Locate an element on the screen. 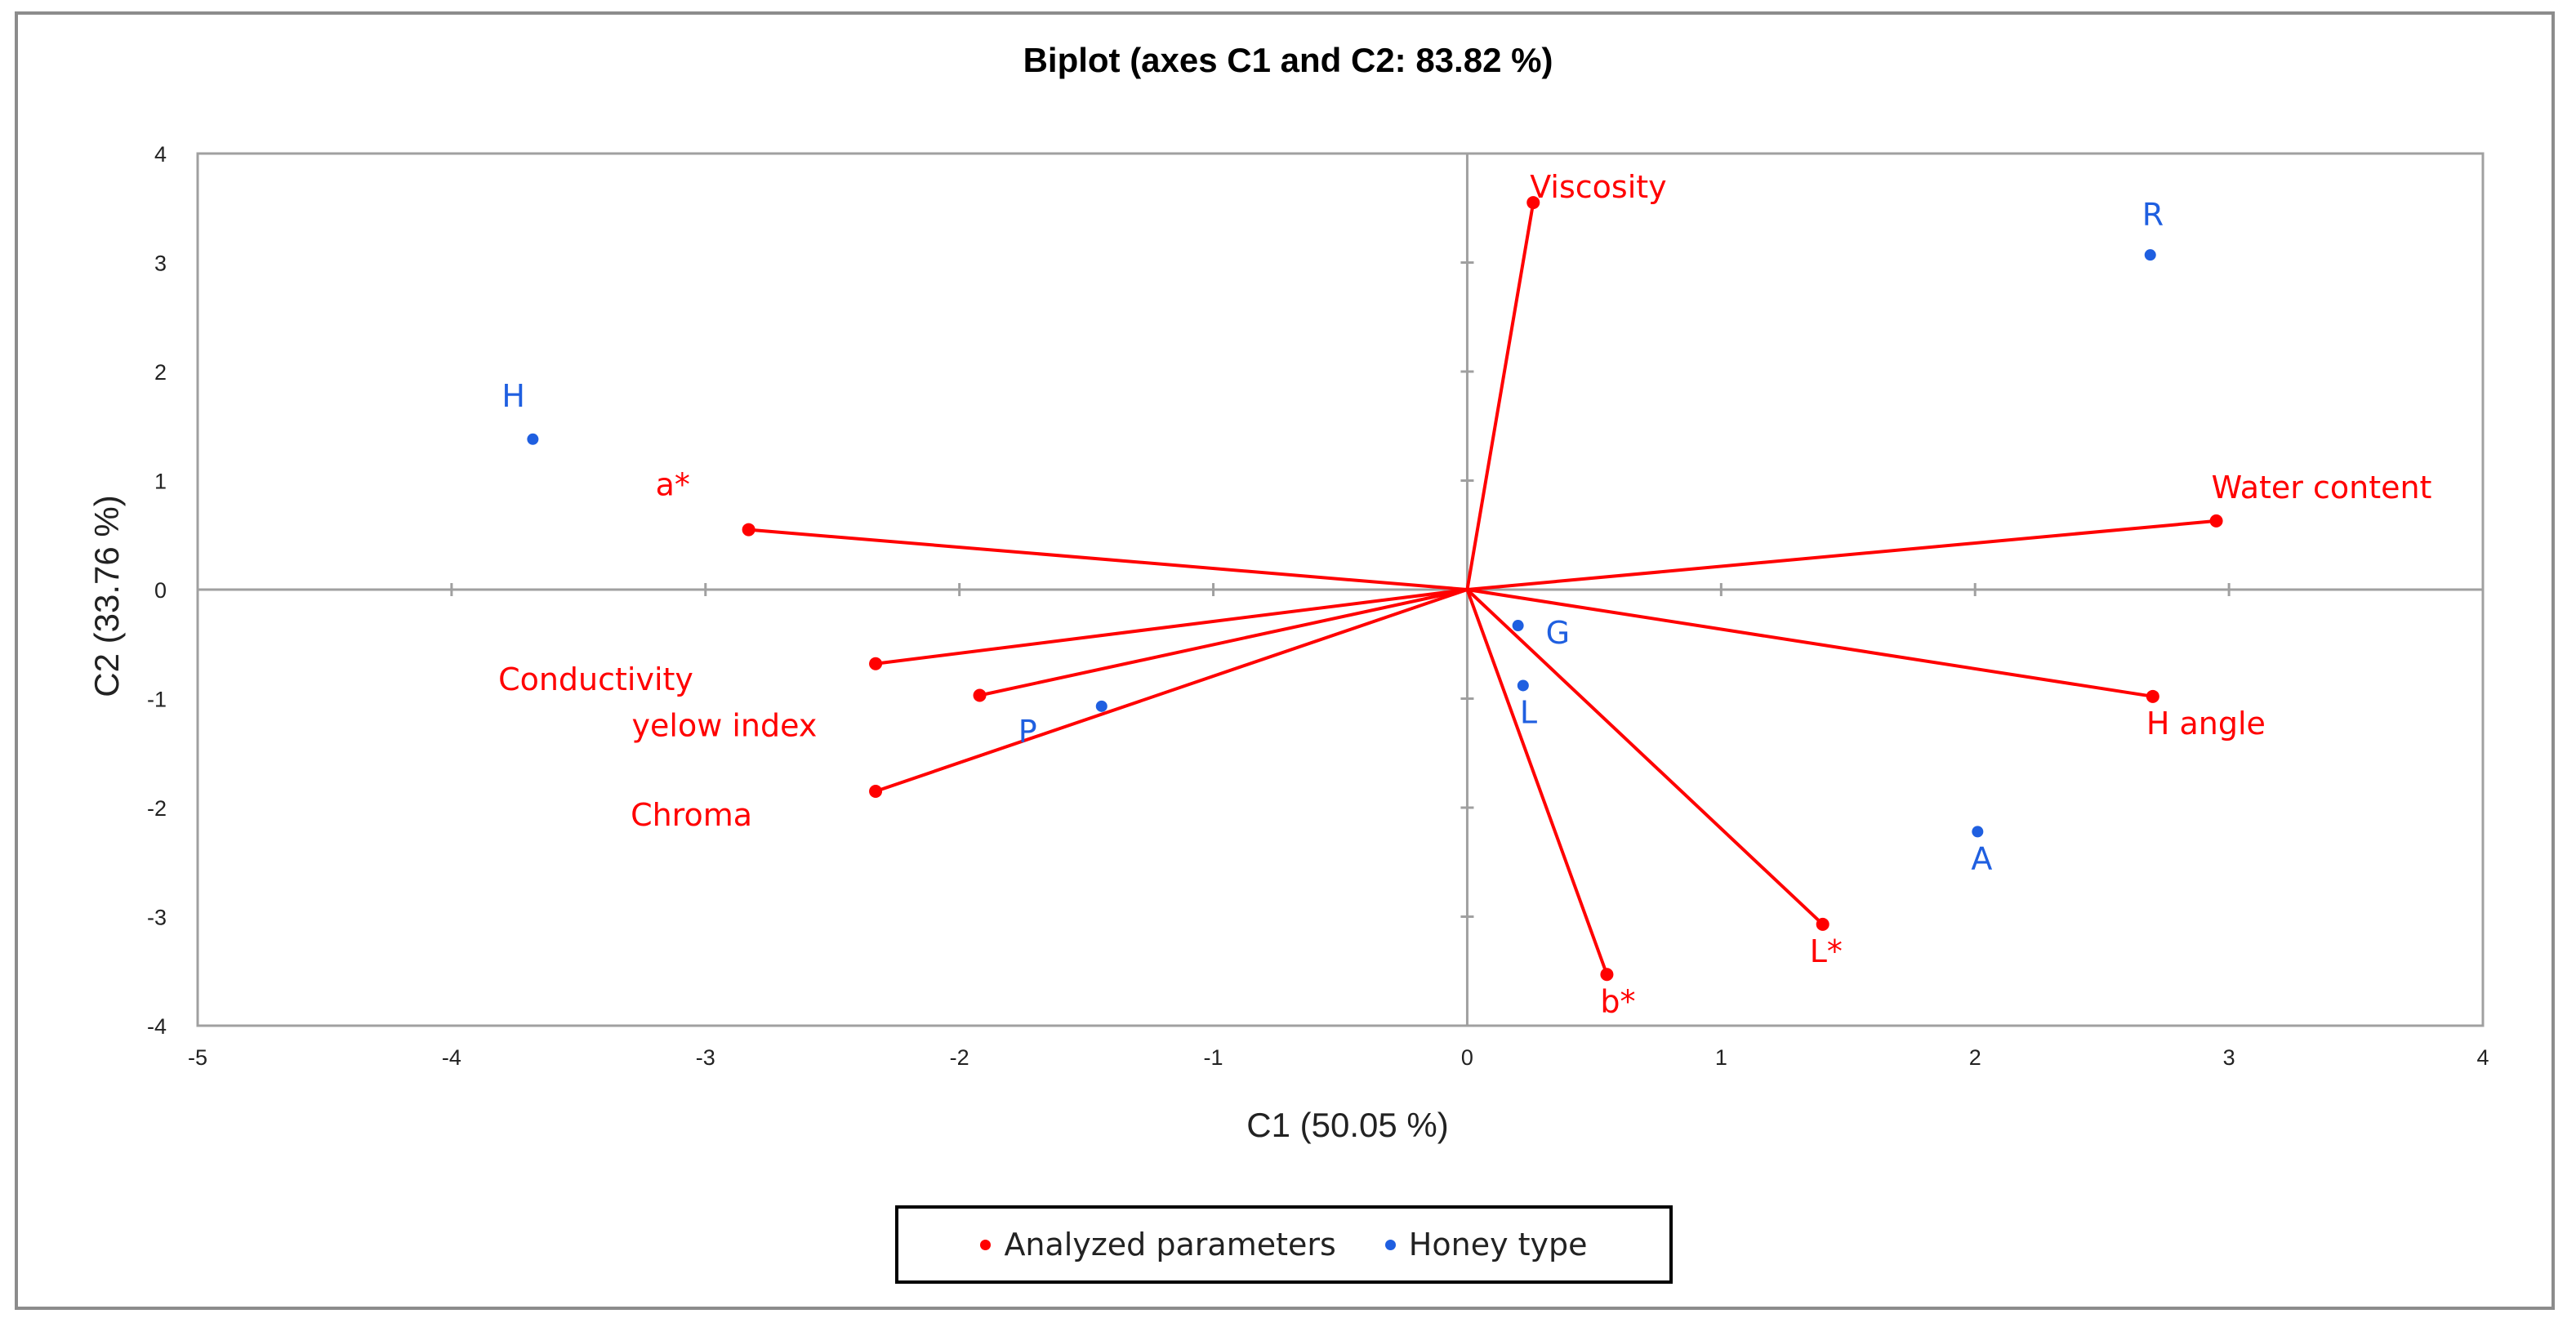 The width and height of the screenshot is (2576, 1336). parameter-point-viscosity is located at coordinates (1533, 203).